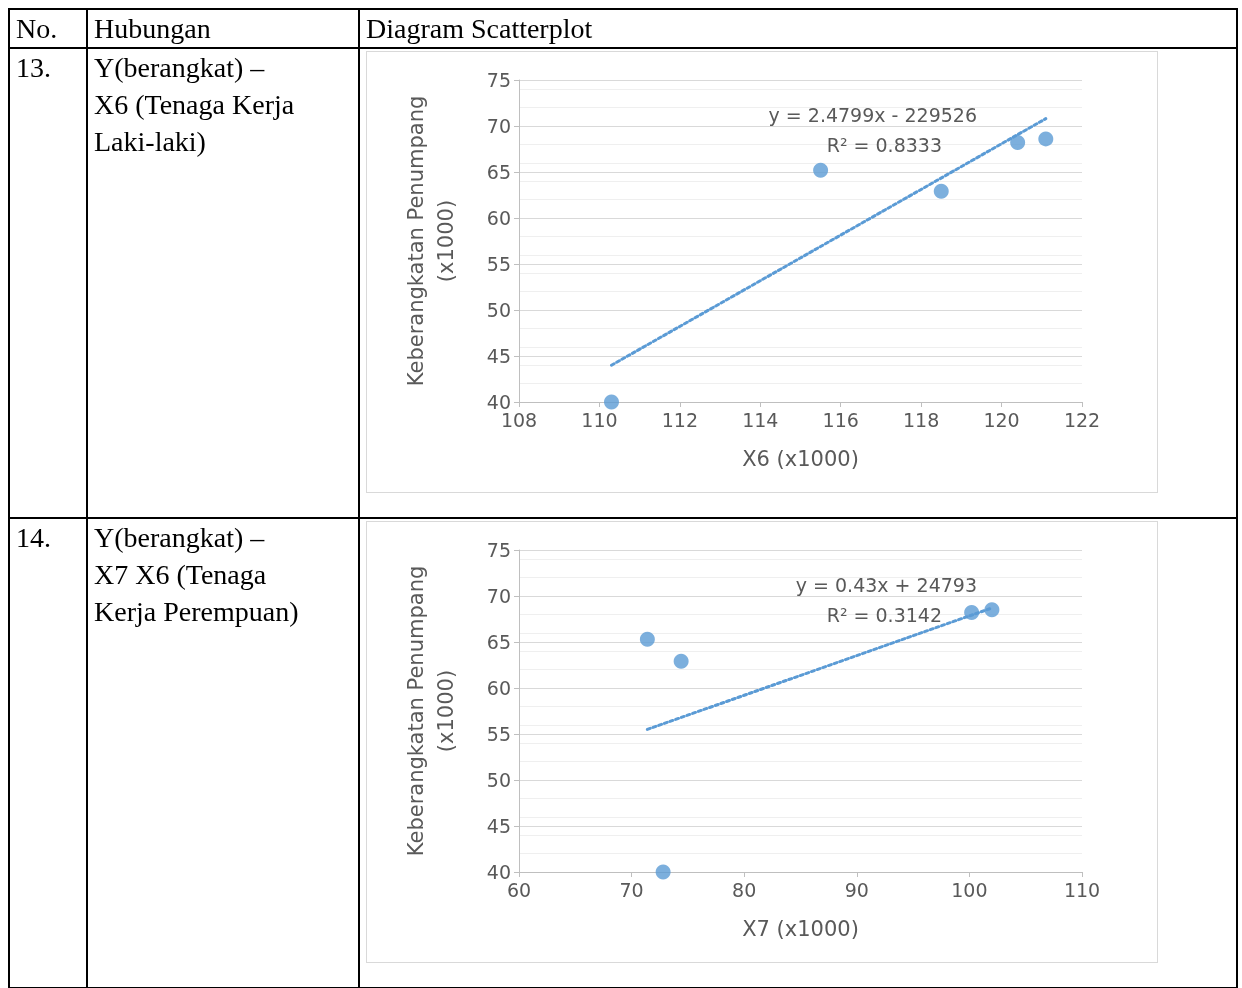 Image resolution: width=1242 pixels, height=988 pixels. Describe the element at coordinates (856, 889) in the screenshot. I see `x-tick-label: 90` at that location.